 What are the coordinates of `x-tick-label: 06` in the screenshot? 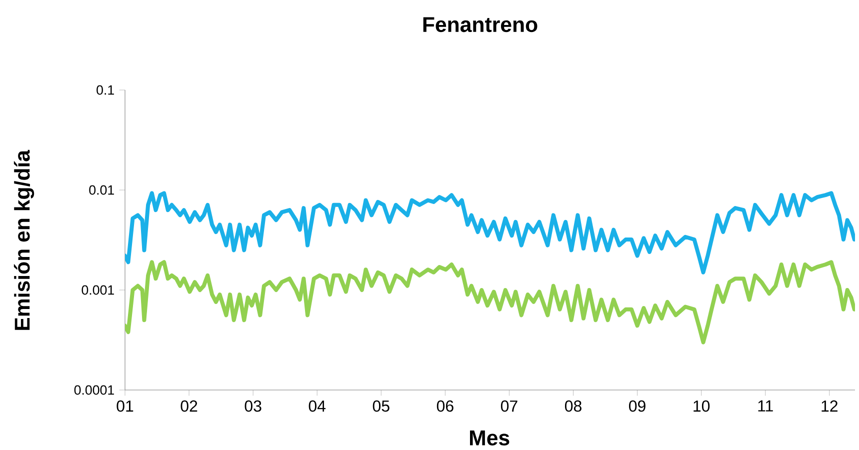 It's located at (445, 406).